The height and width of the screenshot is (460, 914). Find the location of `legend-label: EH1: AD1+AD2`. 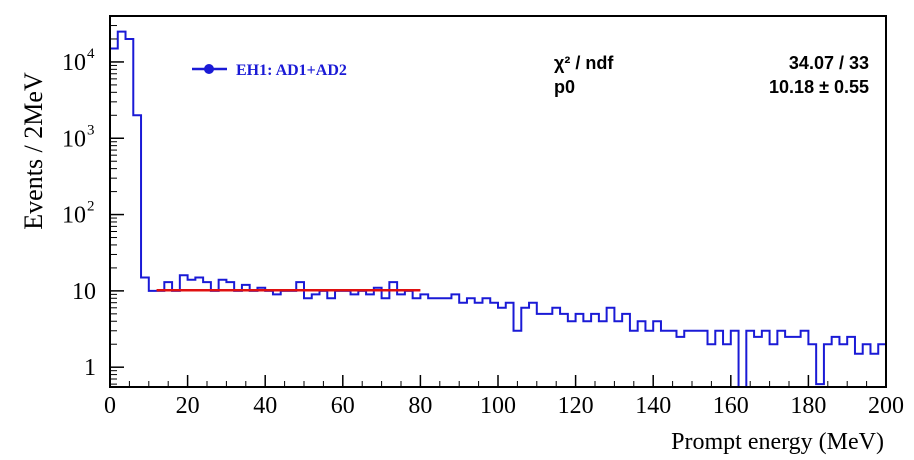

legend-label: EH1: AD1+AD2 is located at coordinates (291, 70).